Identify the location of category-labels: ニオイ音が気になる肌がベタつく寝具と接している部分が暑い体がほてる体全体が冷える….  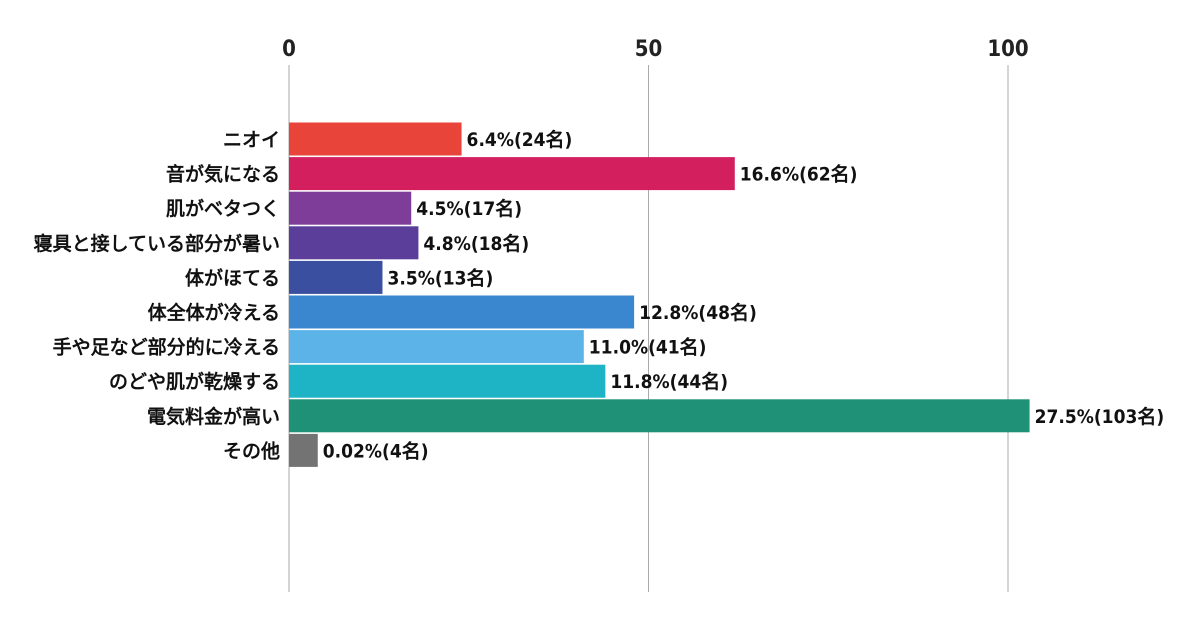
(157, 295).